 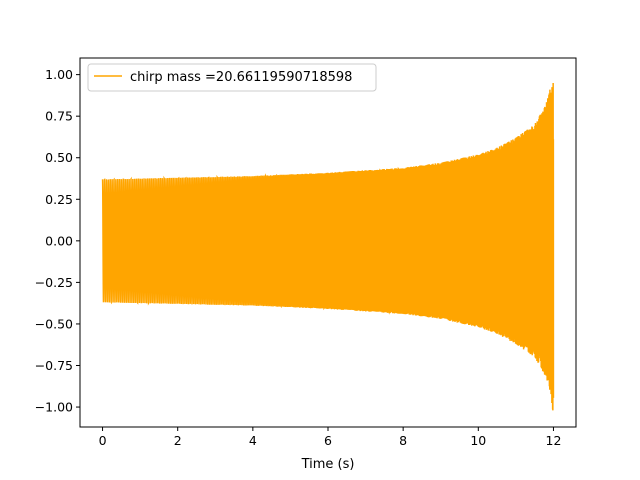 I want to click on x-tick-label: 12, so click(x=554, y=440).